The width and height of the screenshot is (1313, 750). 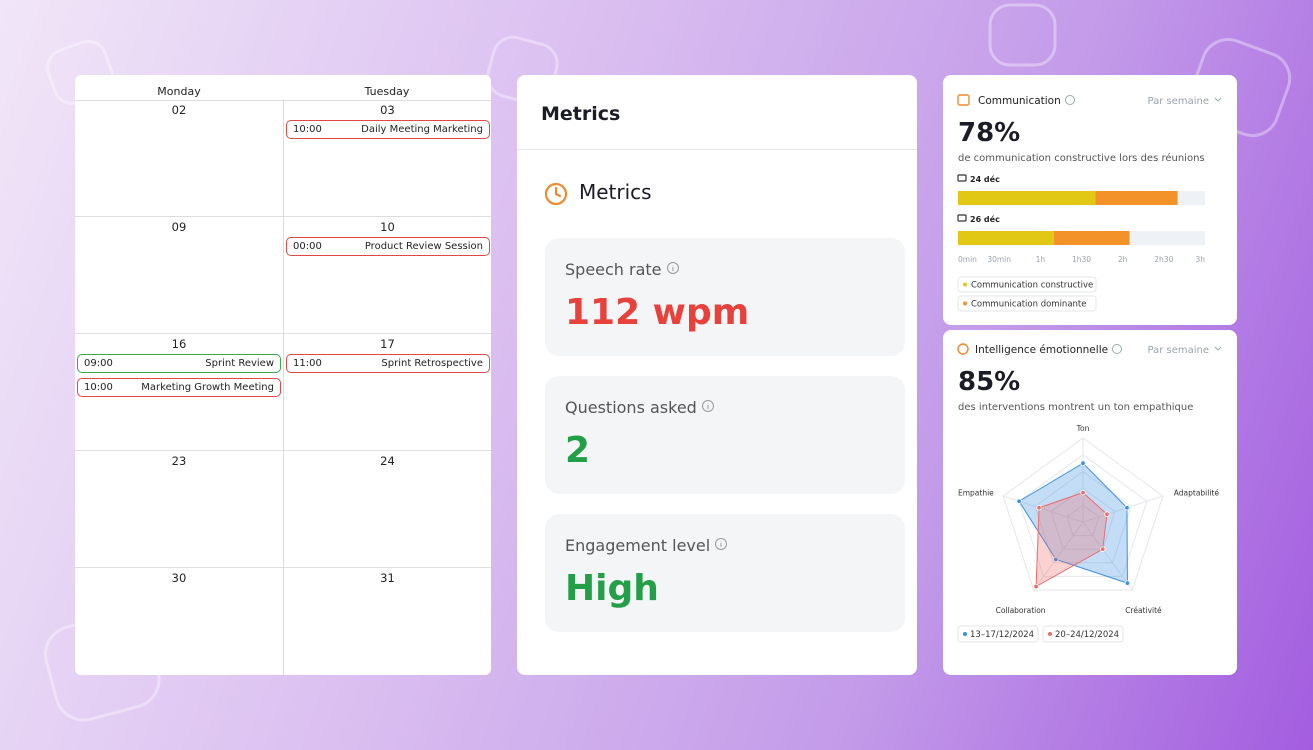 What do you see at coordinates (612, 588) in the screenshot?
I see `metric-value: High` at bounding box center [612, 588].